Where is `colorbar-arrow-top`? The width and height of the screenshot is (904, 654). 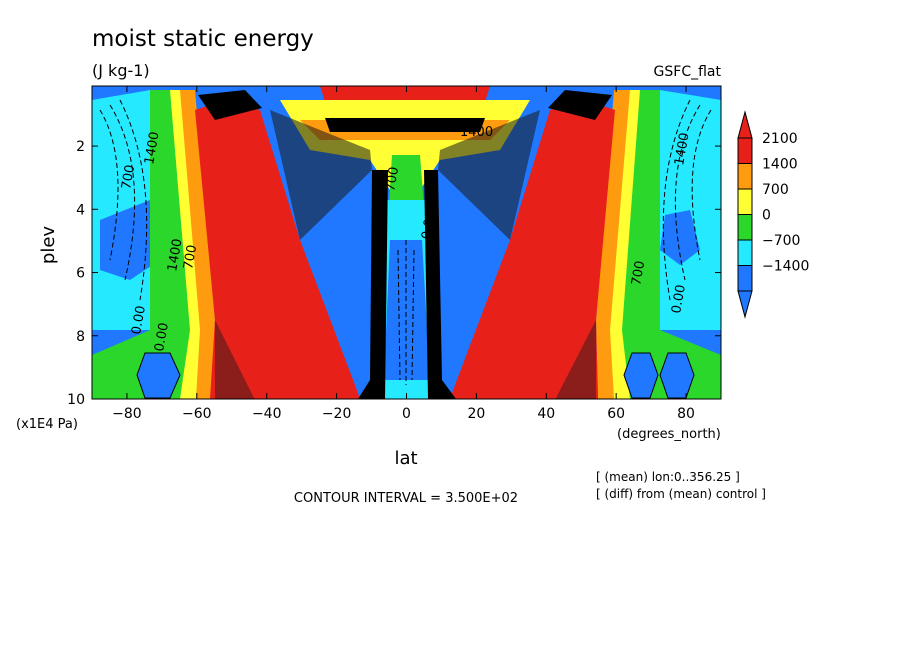 colorbar-arrow-top is located at coordinates (745, 124).